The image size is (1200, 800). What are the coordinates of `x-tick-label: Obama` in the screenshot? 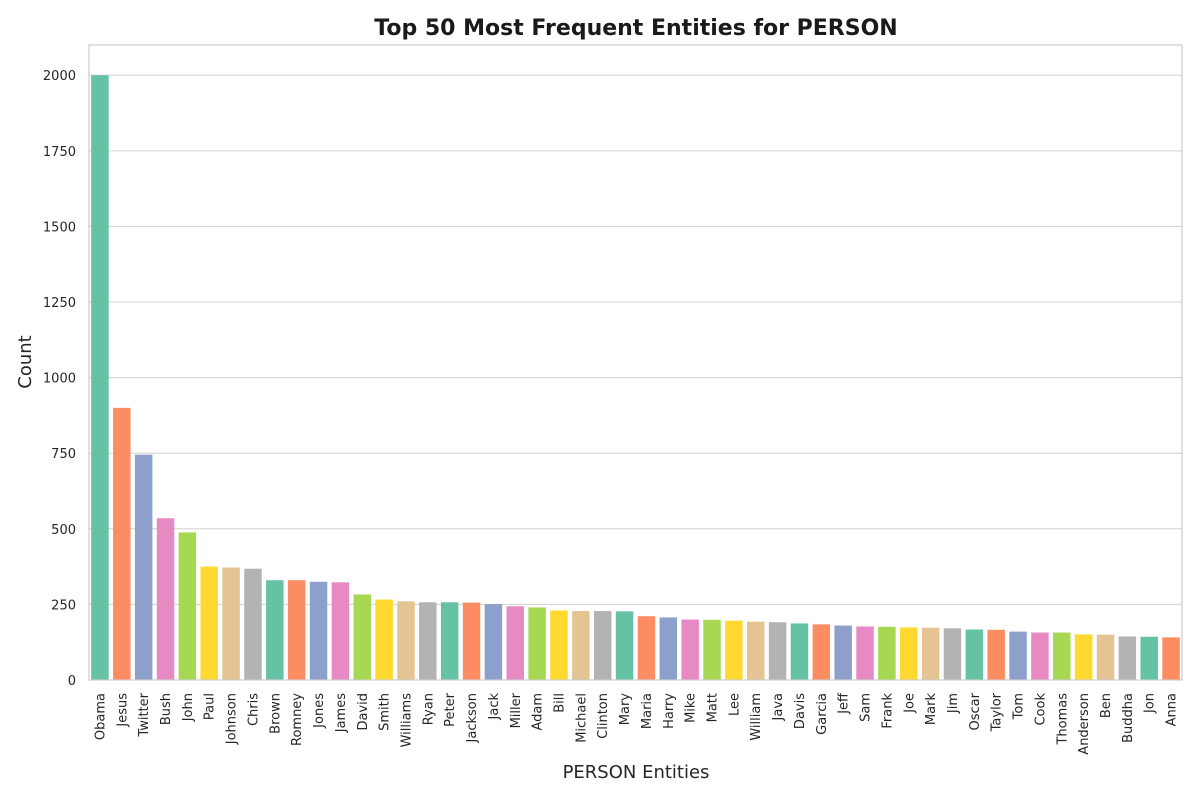 It's located at (100, 716).